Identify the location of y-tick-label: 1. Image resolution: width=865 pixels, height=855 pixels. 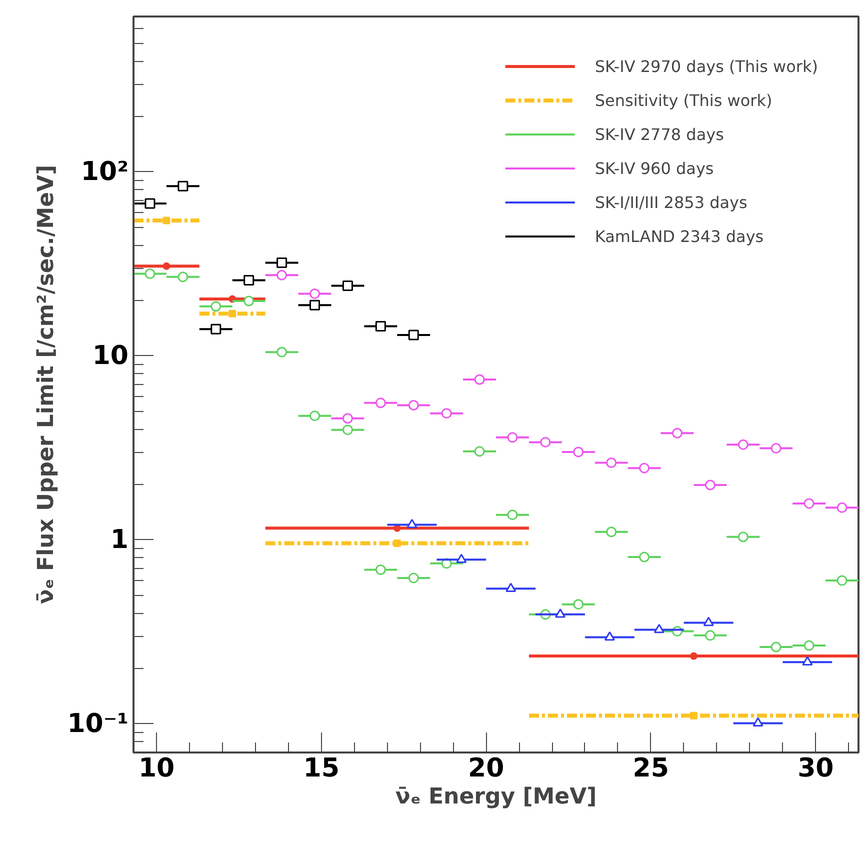
(119, 540).